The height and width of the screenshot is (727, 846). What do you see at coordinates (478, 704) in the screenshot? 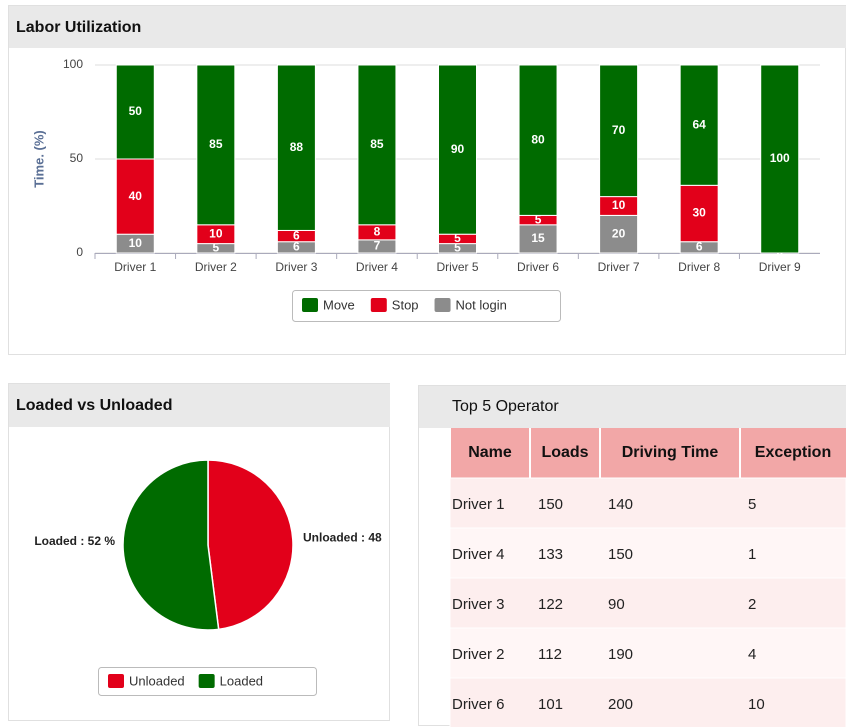
I see `table-cell: Driver 6` at bounding box center [478, 704].